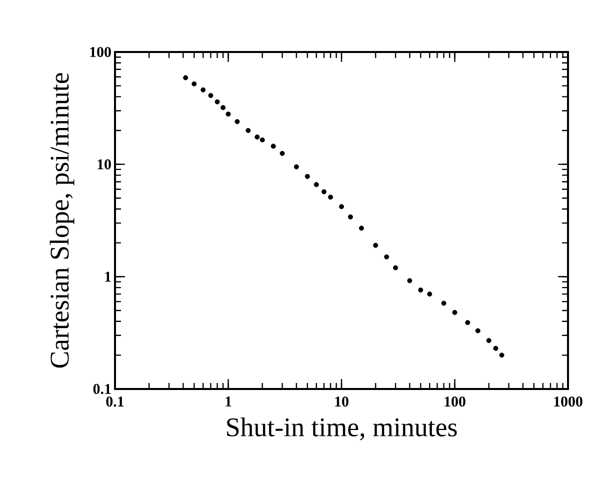 This screenshot has width=594, height=488. I want to click on y-axis-title: Cartesian Slope, psi/minute, so click(62, 220).